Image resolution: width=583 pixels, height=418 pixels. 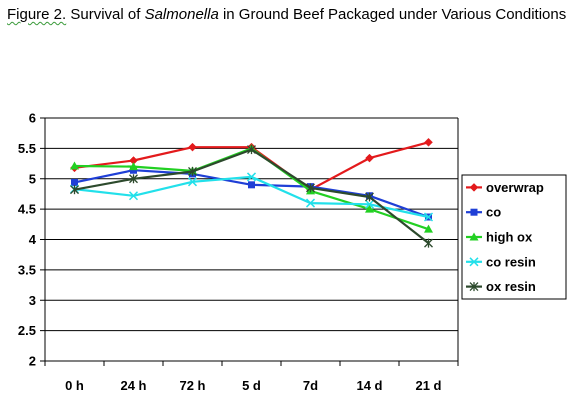 I want to click on y-tick-label: 4.5, so click(x=27, y=209).